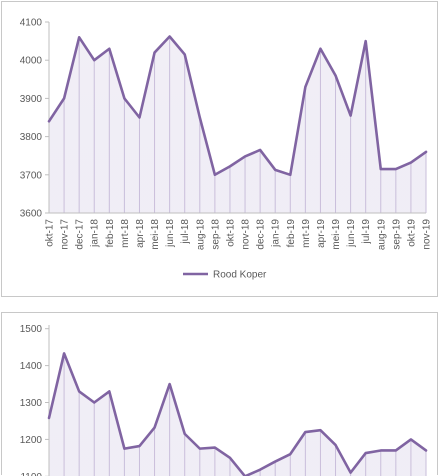  I want to click on x-tick-label: nov-18, so click(246, 234).